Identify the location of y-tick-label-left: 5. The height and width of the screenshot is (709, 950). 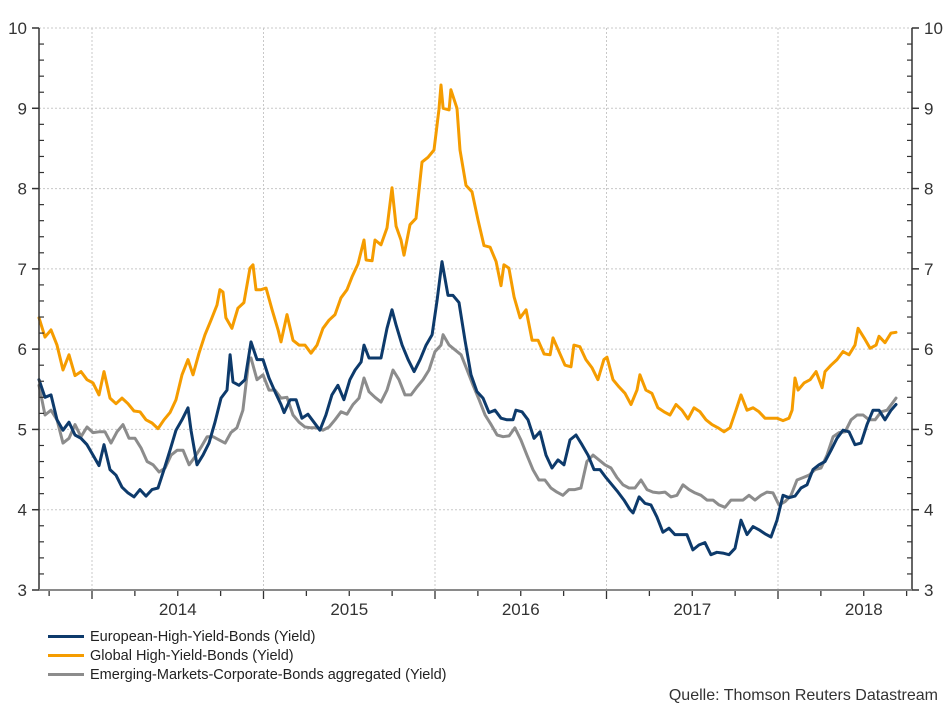
(22, 429).